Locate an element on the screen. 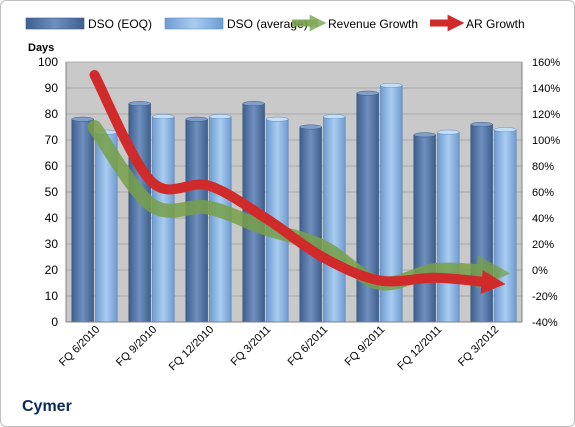 Image resolution: width=575 pixels, height=427 pixels. x-tick-label: FQ 6/2011 is located at coordinates (308, 346).